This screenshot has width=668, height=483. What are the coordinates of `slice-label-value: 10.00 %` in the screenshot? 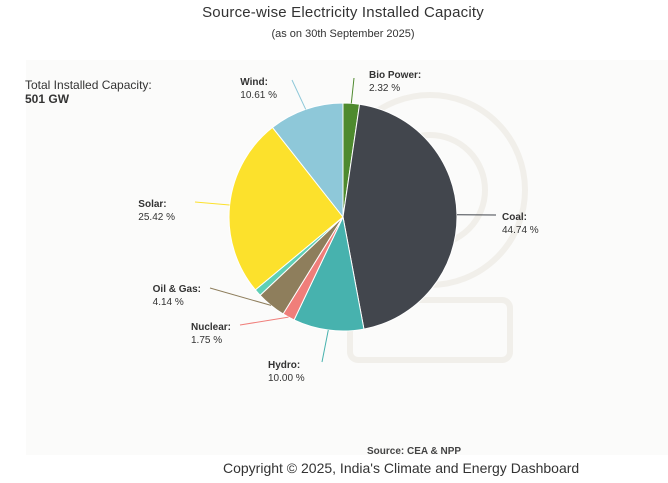 It's located at (286, 378).